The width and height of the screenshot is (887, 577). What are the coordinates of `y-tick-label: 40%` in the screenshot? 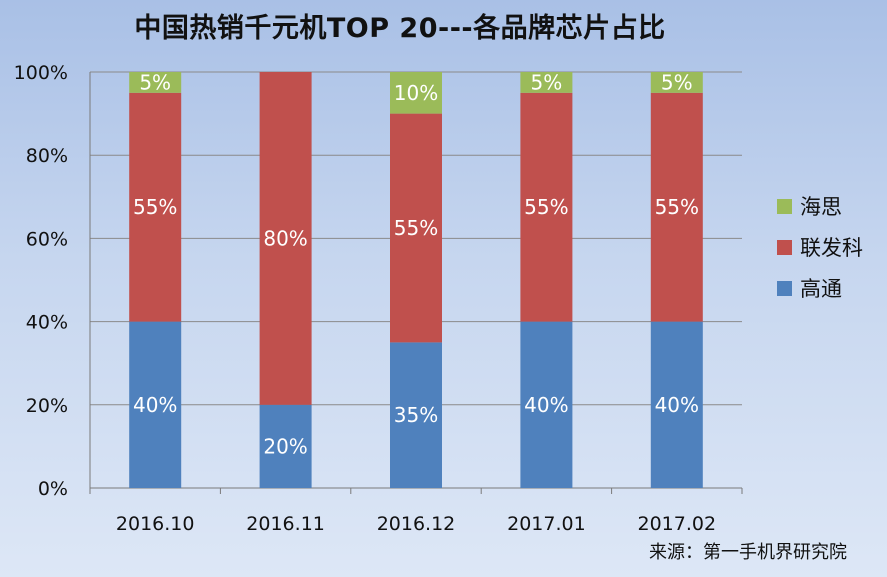 It's located at (47, 323).